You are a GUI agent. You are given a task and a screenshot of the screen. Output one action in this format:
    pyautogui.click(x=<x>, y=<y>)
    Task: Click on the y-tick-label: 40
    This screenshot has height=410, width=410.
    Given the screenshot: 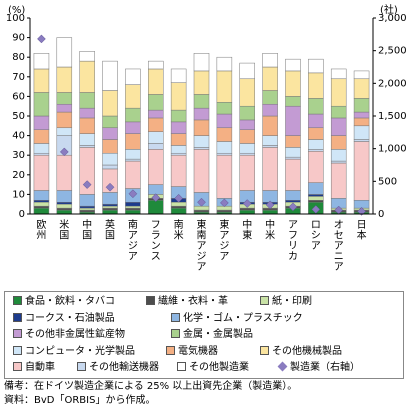 What is the action you would take?
    pyautogui.click(x=18, y=136)
    